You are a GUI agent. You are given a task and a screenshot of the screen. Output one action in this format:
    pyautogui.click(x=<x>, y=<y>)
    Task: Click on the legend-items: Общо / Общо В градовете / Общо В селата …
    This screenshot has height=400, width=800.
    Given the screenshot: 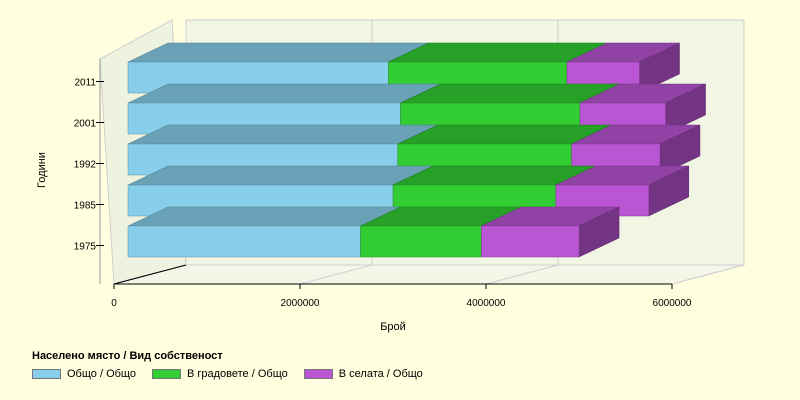 What is the action you would take?
    pyautogui.click(x=227, y=374)
    